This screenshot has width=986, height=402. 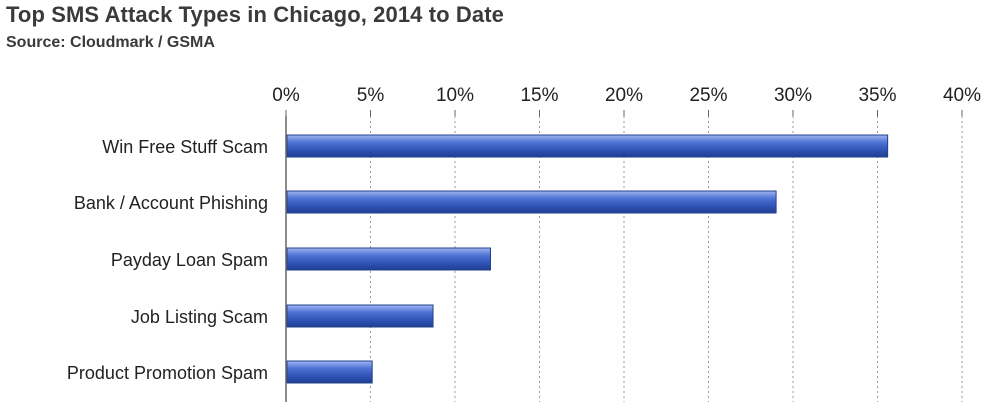 I want to click on x-axis-ticks: 0% 5% 10% 15% 20% 25% 30% 35% 40%, so click(x=626, y=100).